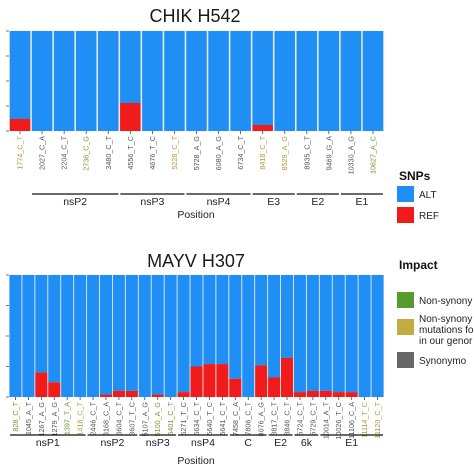 This screenshot has height=474, width=474. I want to click on mayv-x-tick-label-9: 3607_T_C, so click(131, 419).